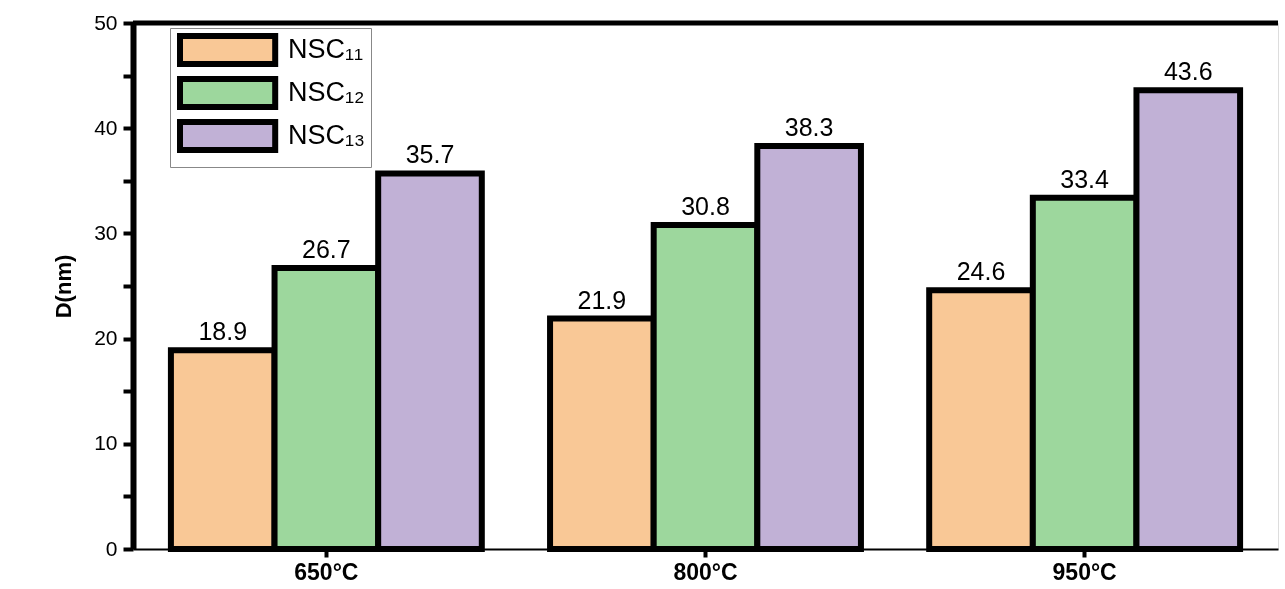  What do you see at coordinates (809, 127) in the screenshot?
I see `data-label: 38.3` at bounding box center [809, 127].